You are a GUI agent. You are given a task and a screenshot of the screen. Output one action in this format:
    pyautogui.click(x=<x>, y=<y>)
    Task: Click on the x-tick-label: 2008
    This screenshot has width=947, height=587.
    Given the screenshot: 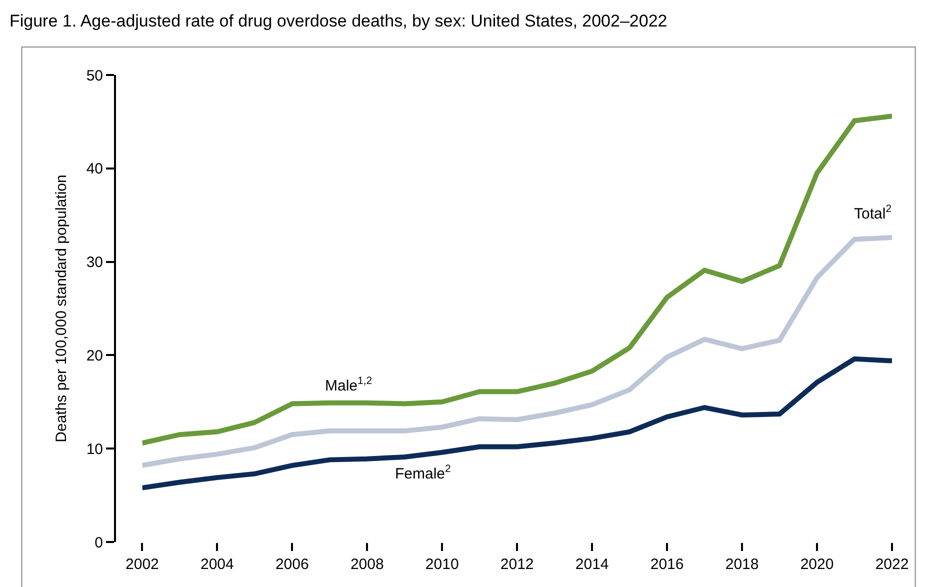 What is the action you would take?
    pyautogui.click(x=367, y=564)
    